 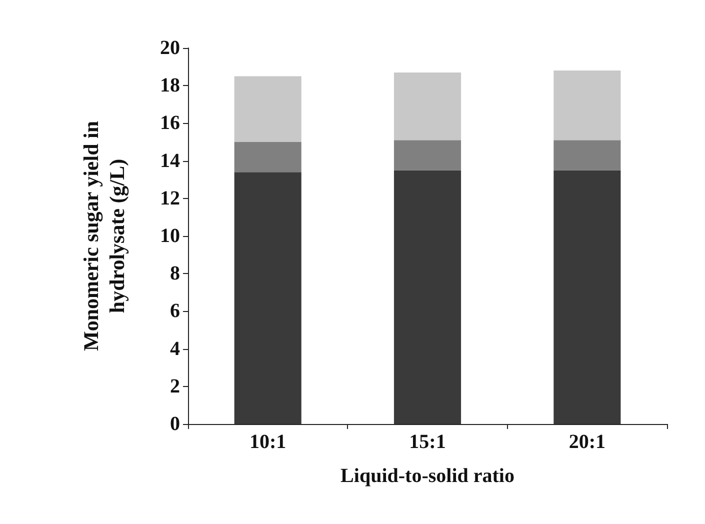 I want to click on y-tick-label: 0, so click(x=175, y=424).